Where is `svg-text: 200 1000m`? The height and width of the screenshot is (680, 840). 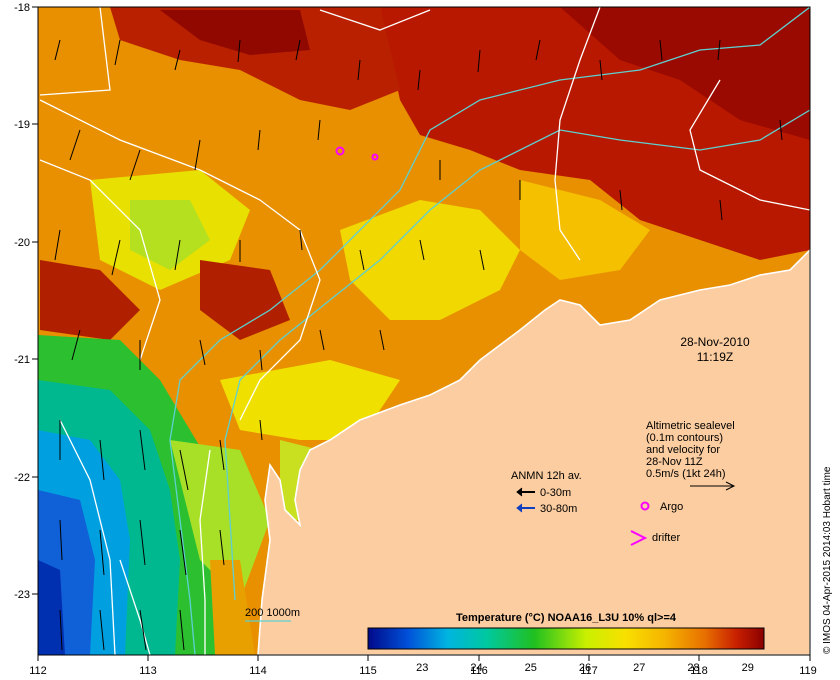
svg-text: 200 1000m is located at coordinates (272, 613).